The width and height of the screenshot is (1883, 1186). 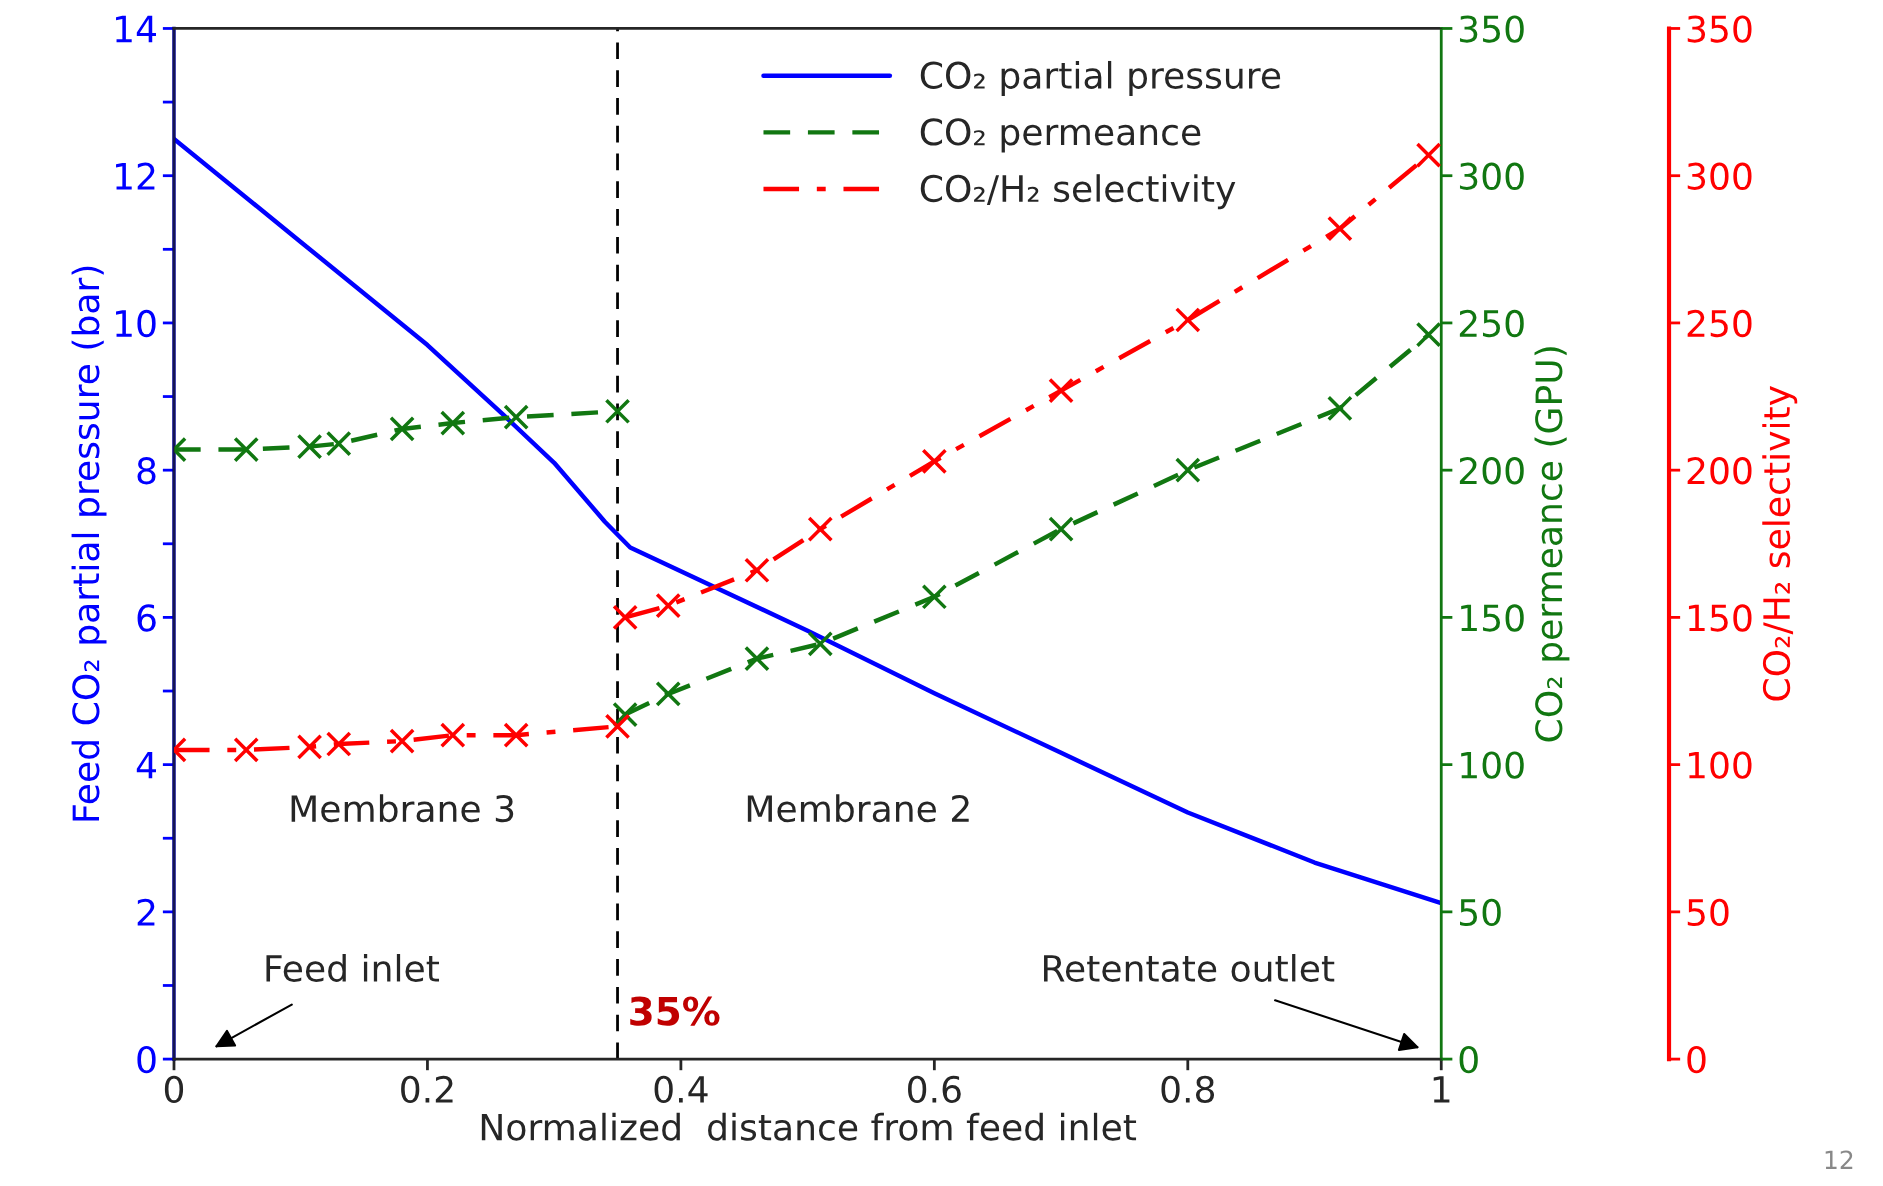 What do you see at coordinates (1719, 176) in the screenshot?
I see `y3-tick-label: 300` at bounding box center [1719, 176].